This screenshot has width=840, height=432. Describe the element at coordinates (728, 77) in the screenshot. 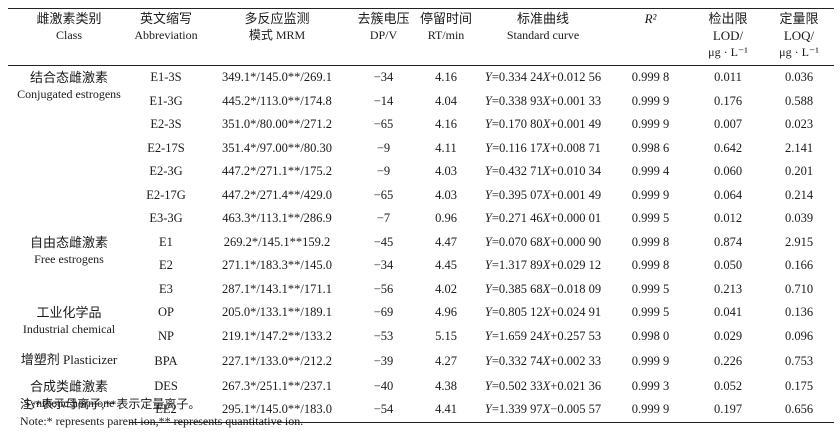

I see `cell-lod: 0.011` at that location.